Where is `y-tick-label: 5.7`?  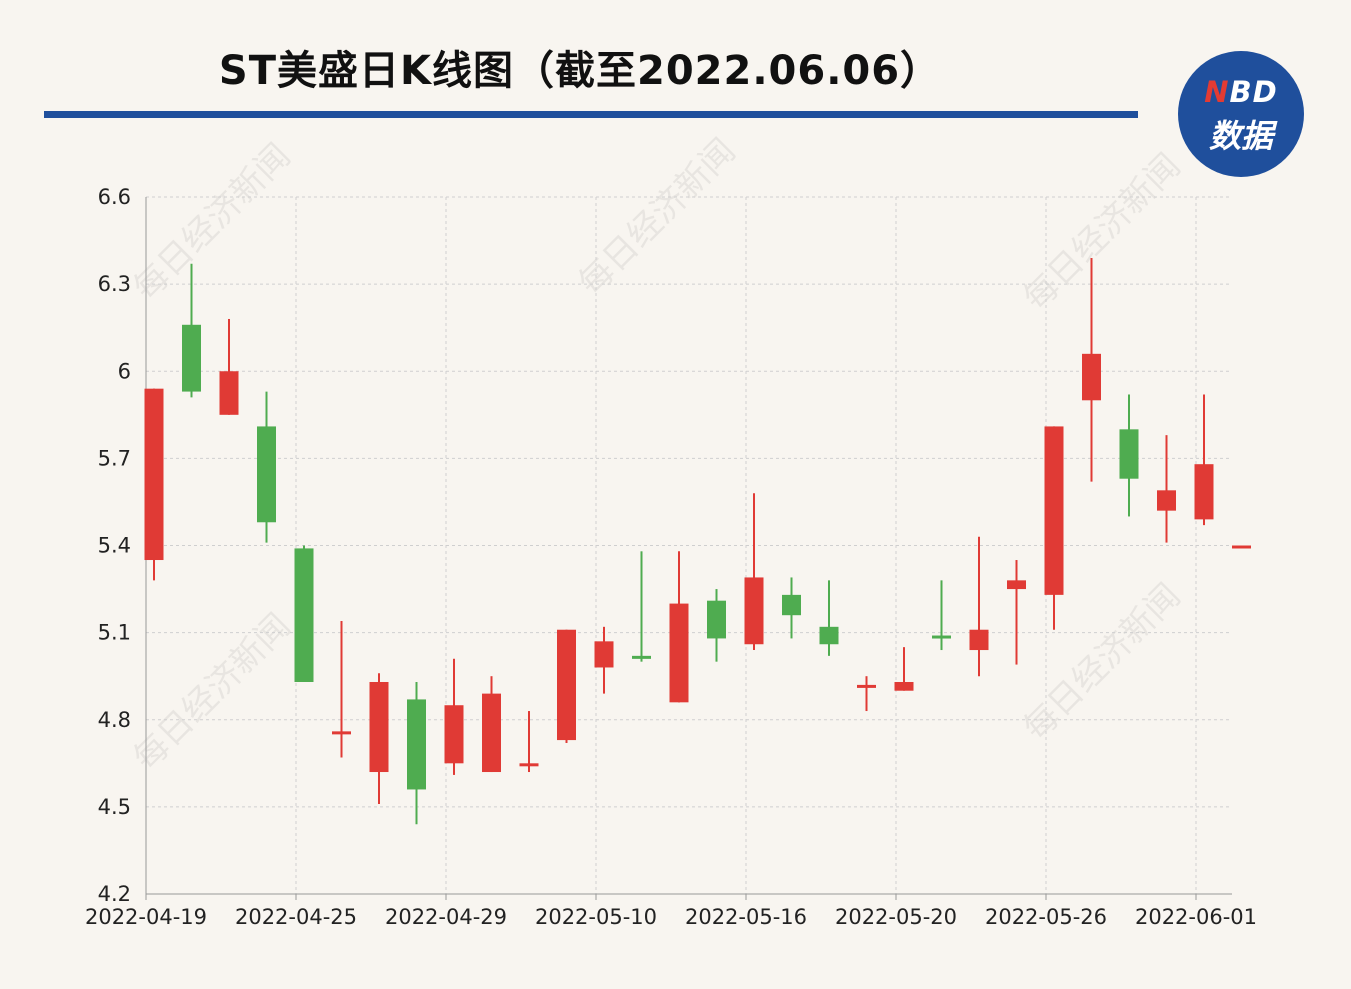
y-tick-label: 5.7 is located at coordinates (114, 458).